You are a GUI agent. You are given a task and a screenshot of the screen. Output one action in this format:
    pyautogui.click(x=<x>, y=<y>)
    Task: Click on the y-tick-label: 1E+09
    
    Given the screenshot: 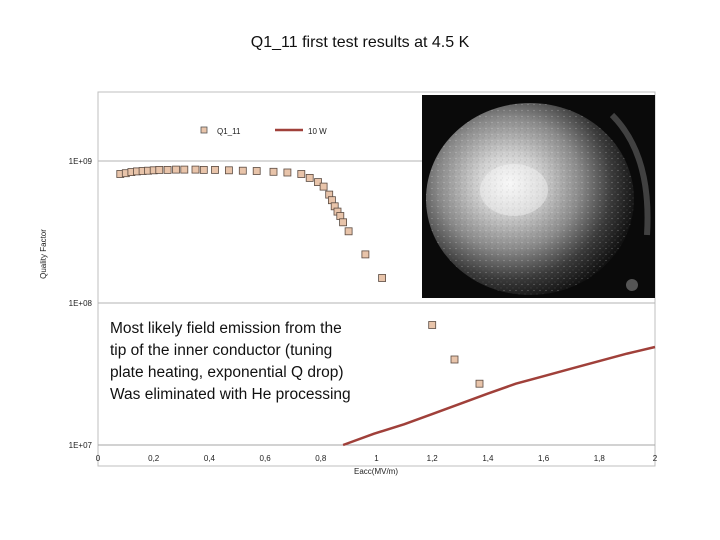 What is the action you would take?
    pyautogui.click(x=81, y=161)
    